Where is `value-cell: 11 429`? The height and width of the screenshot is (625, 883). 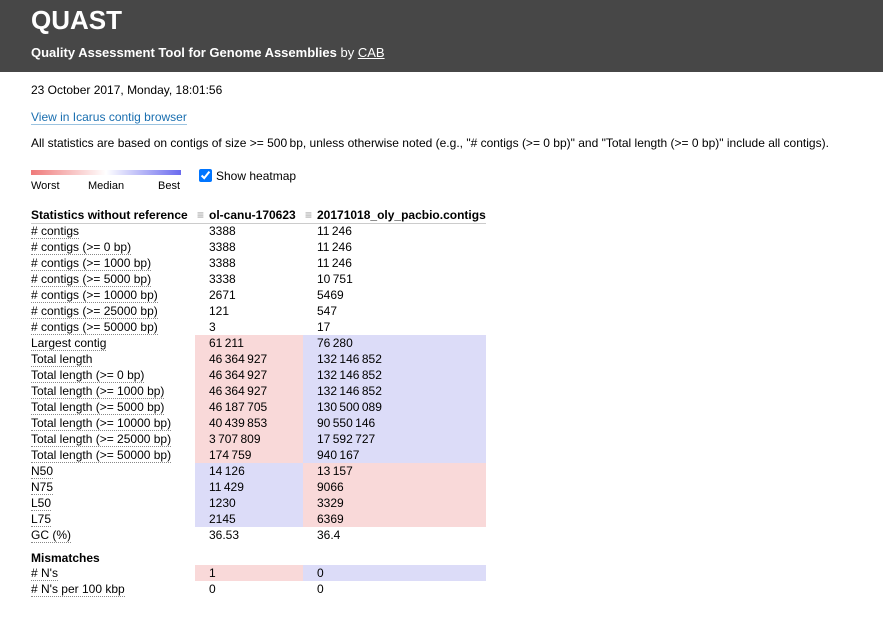
value-cell: 11 429 is located at coordinates (249, 487).